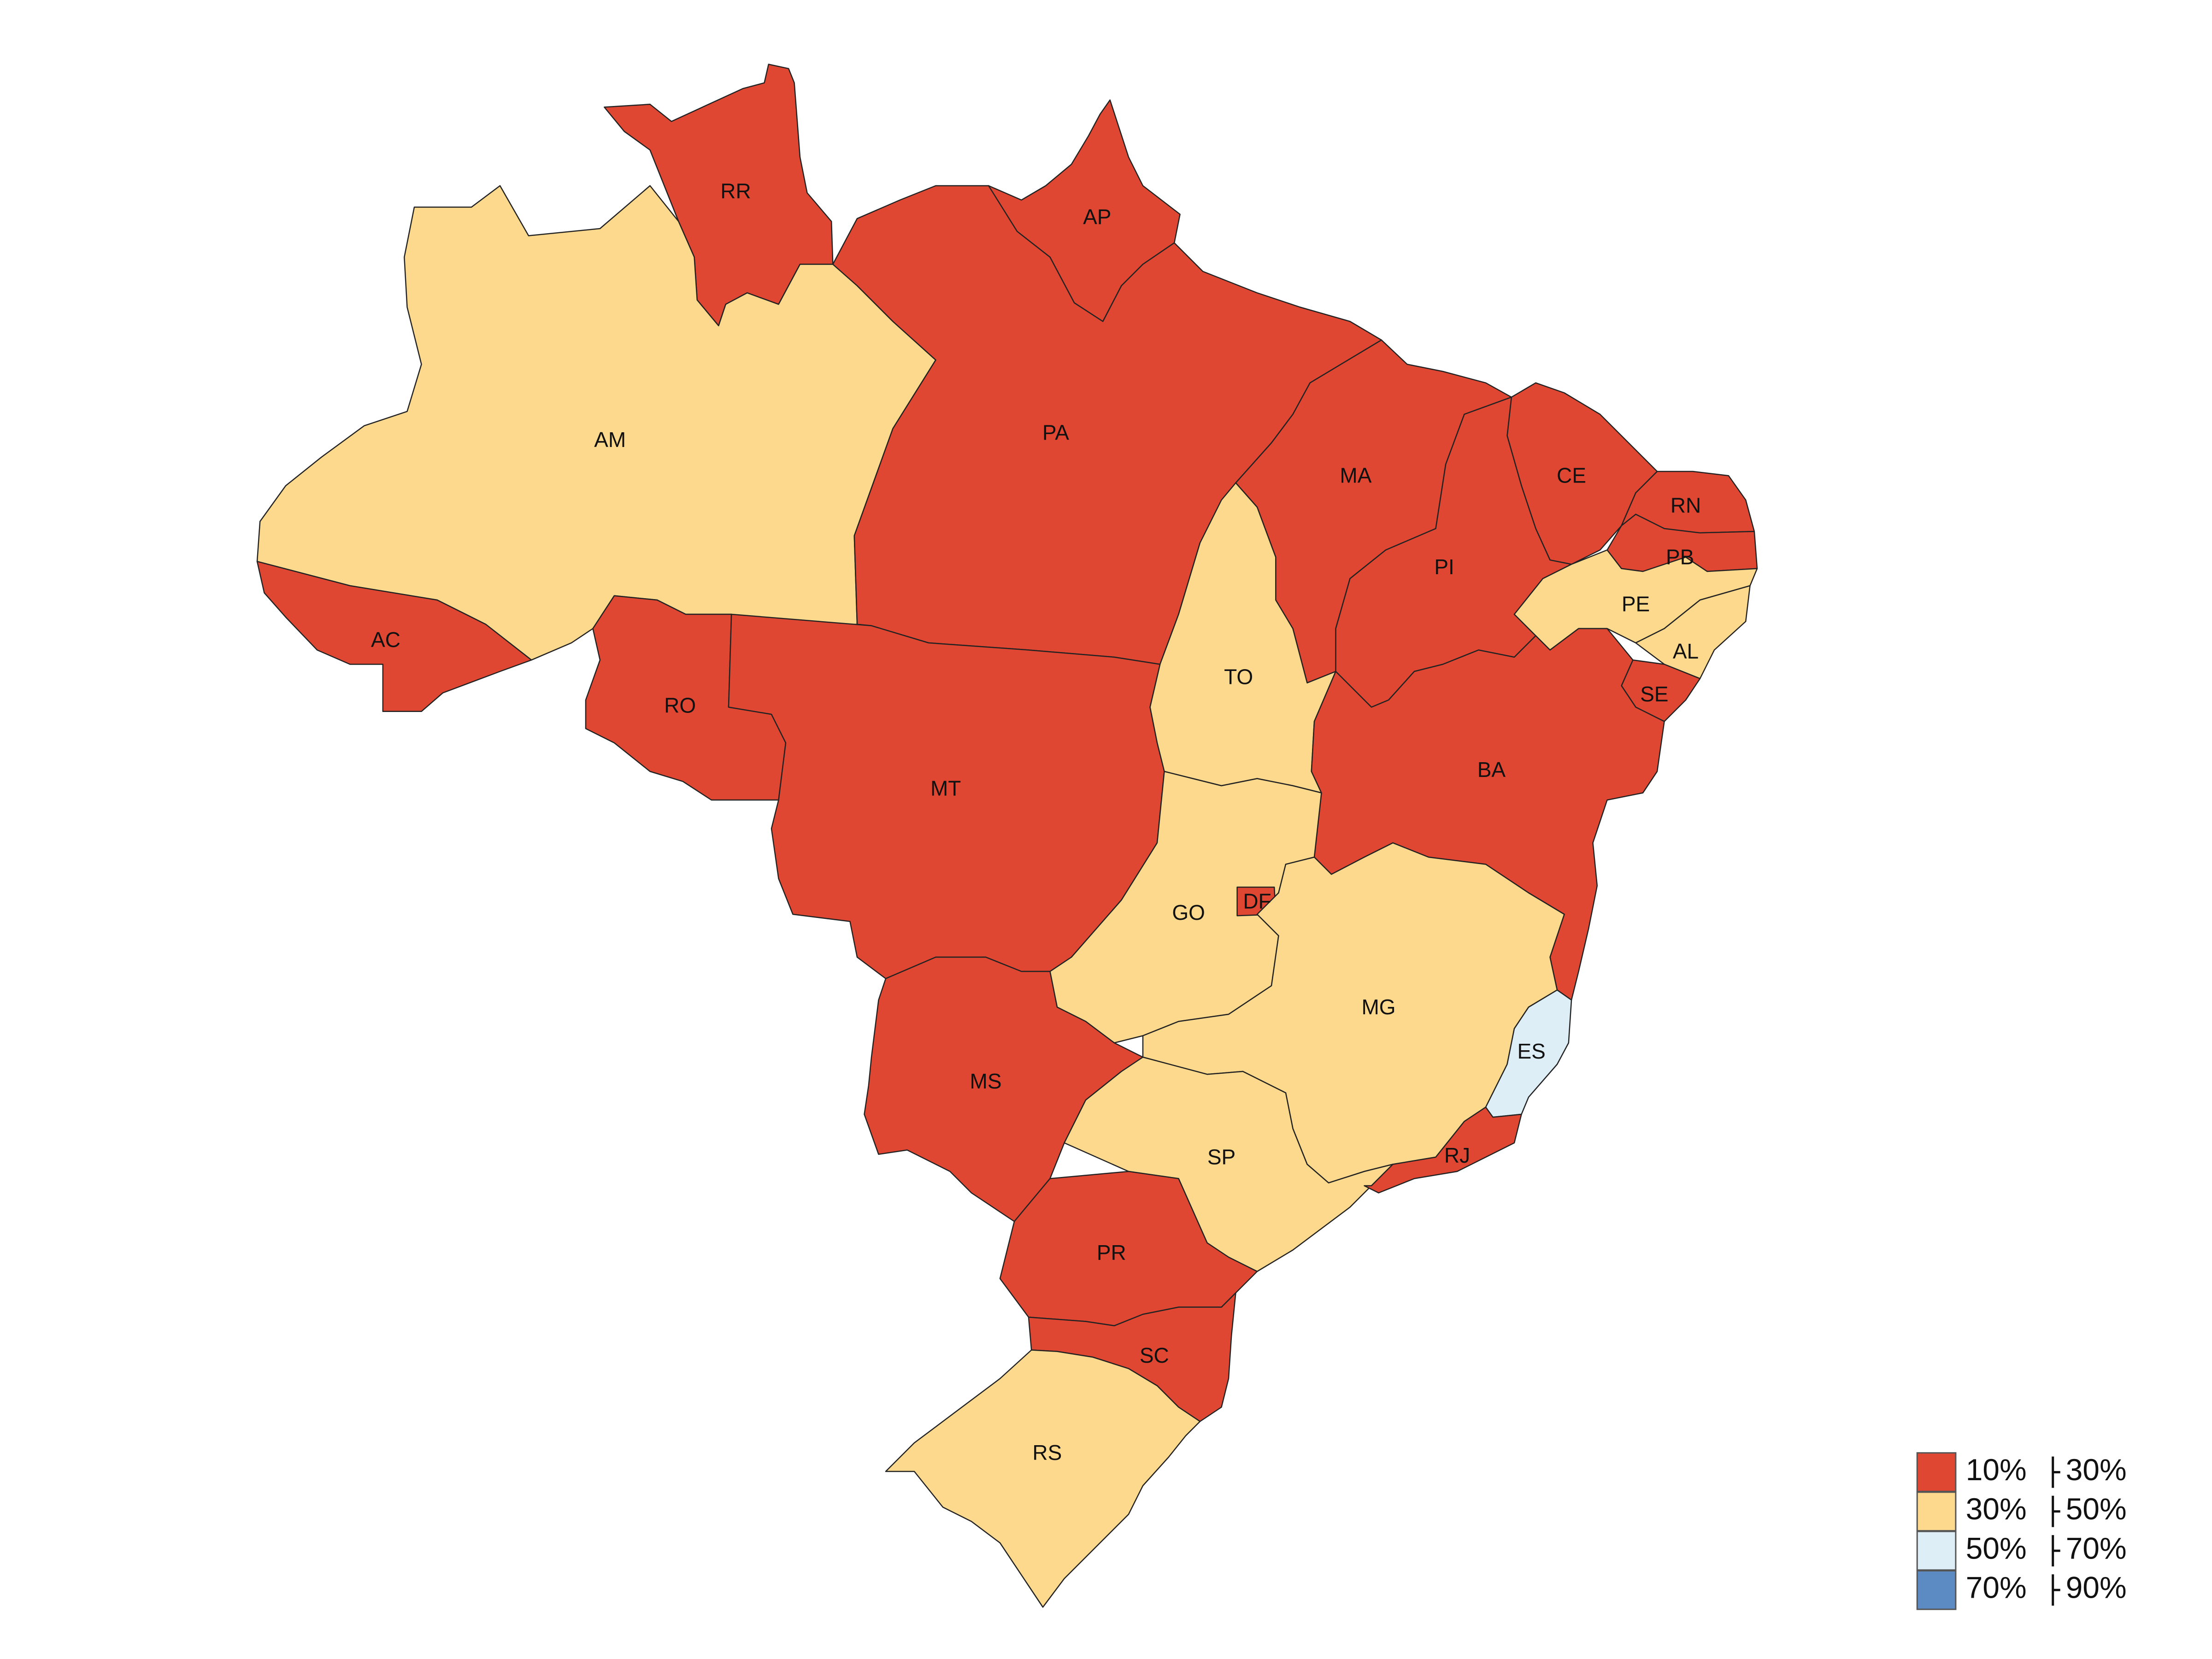 The image size is (2212, 1659). Describe the element at coordinates (1043, 1478) in the screenshot. I see `state-rs` at that location.